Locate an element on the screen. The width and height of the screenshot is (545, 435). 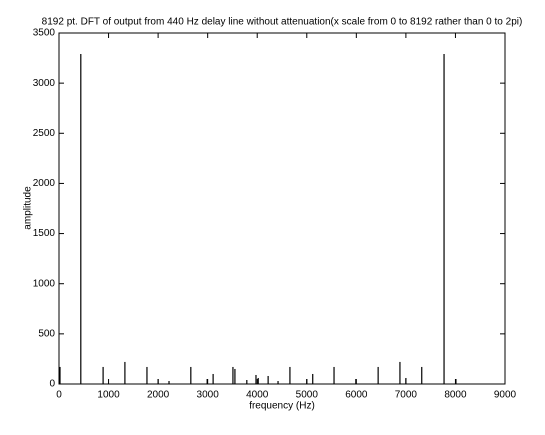
x-tick-label: 8000 is located at coordinates (455, 395).